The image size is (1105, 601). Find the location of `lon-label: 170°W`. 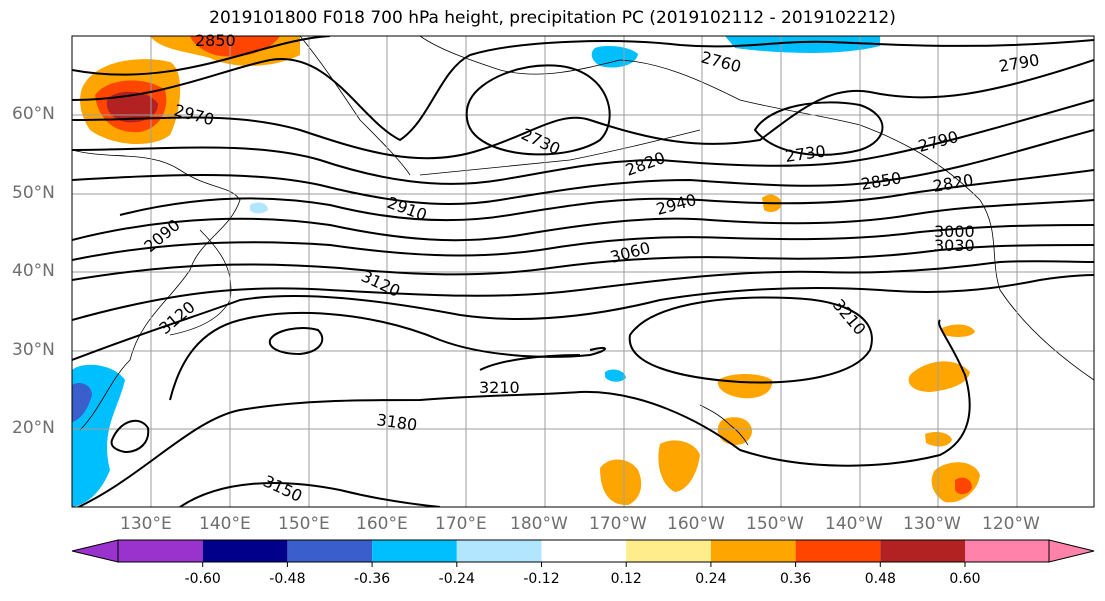

lon-label: 170°W is located at coordinates (618, 524).